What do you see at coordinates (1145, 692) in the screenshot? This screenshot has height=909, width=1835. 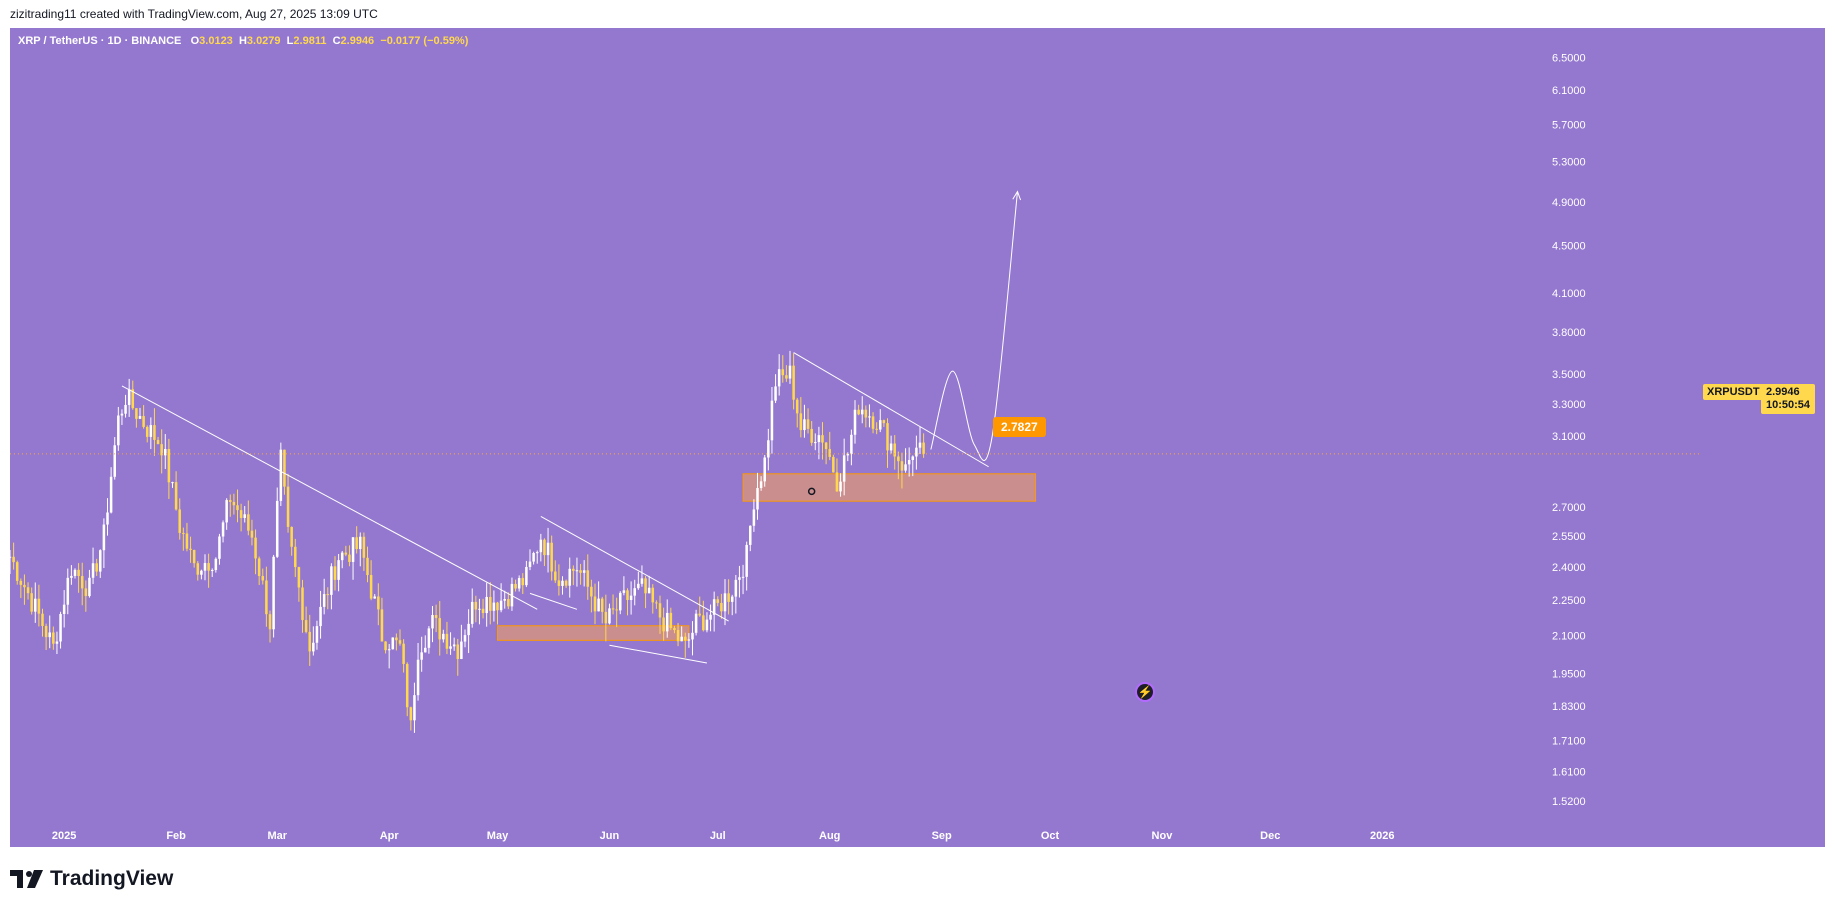 I see `lightning-icon: ⚡` at bounding box center [1145, 692].